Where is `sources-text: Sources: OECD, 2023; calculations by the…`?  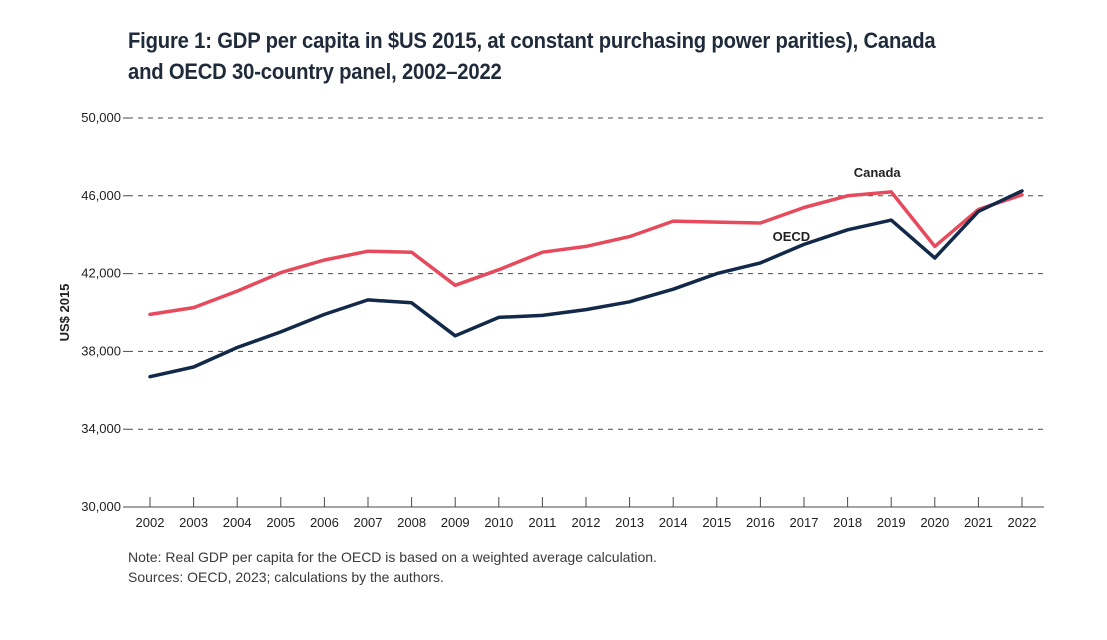 sources-text: Sources: OECD, 2023; calculations by the… is located at coordinates (286, 577).